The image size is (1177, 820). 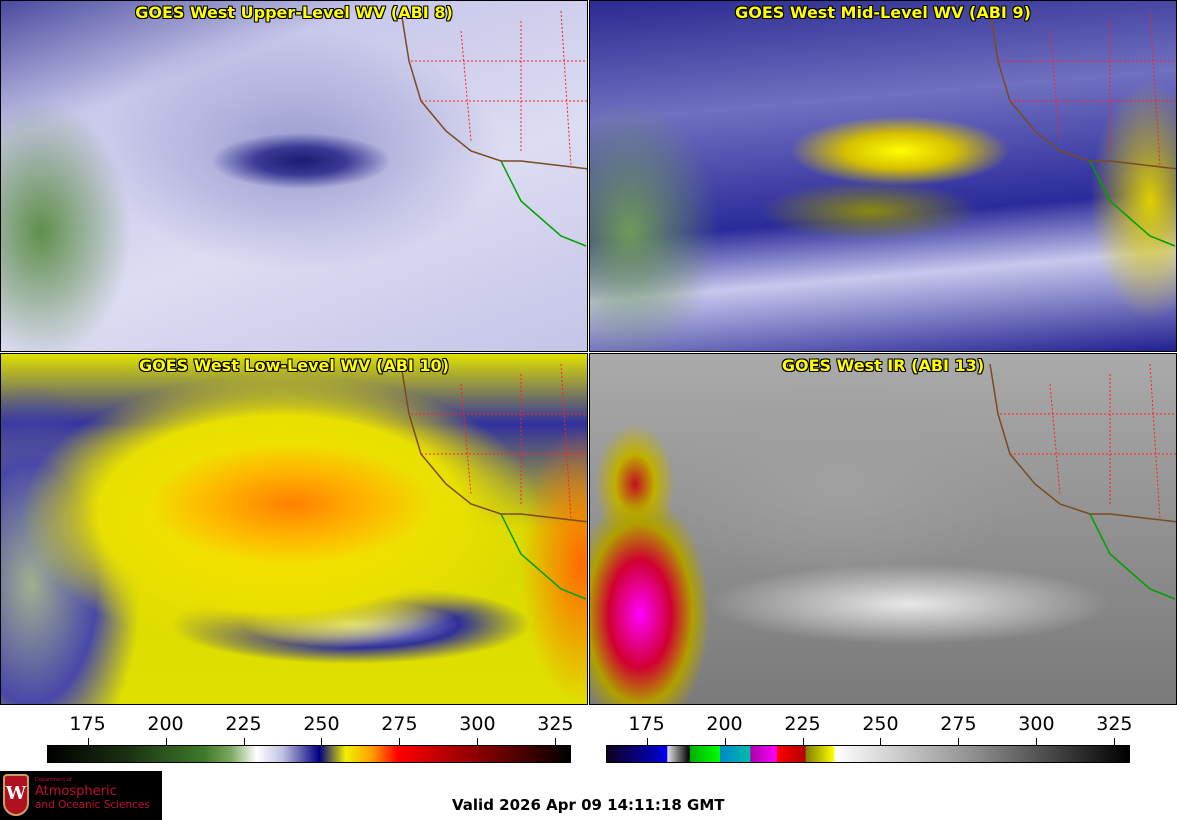 I want to click on logo-line3: and Oceanic Sciences, so click(x=92, y=805).